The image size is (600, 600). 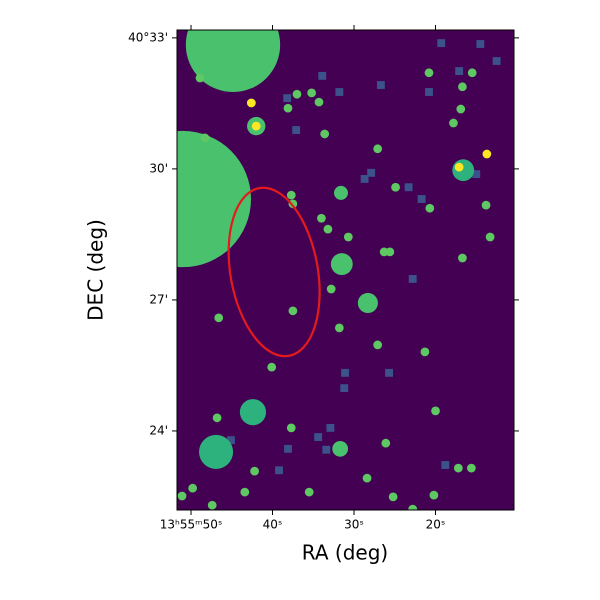 What do you see at coordinates (158, 299) in the screenshot?
I see `y-tick-label: 27'` at bounding box center [158, 299].